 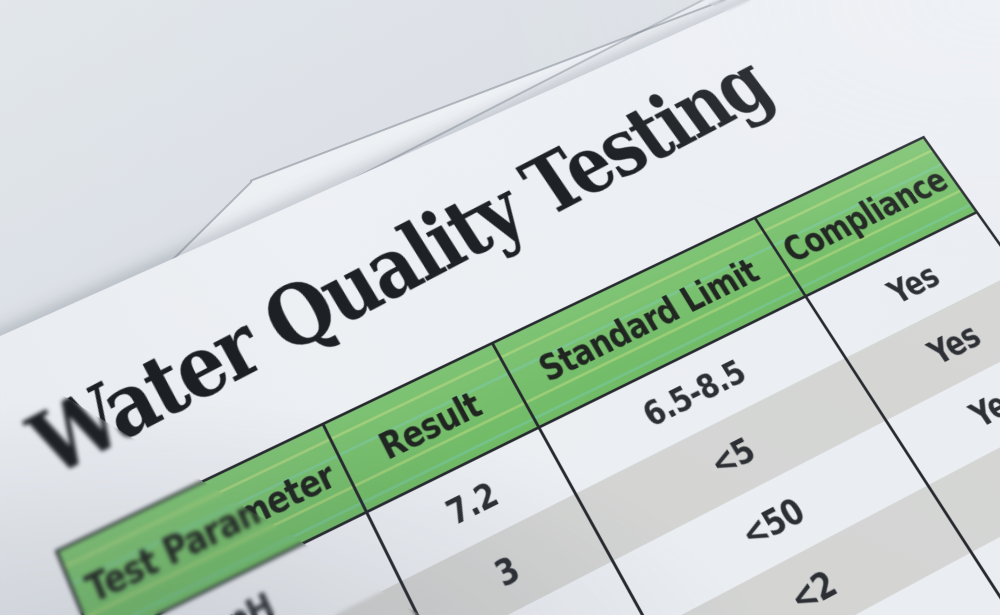 What do you see at coordinates (249, 599) in the screenshot?
I see `cell-value: pH` at bounding box center [249, 599].